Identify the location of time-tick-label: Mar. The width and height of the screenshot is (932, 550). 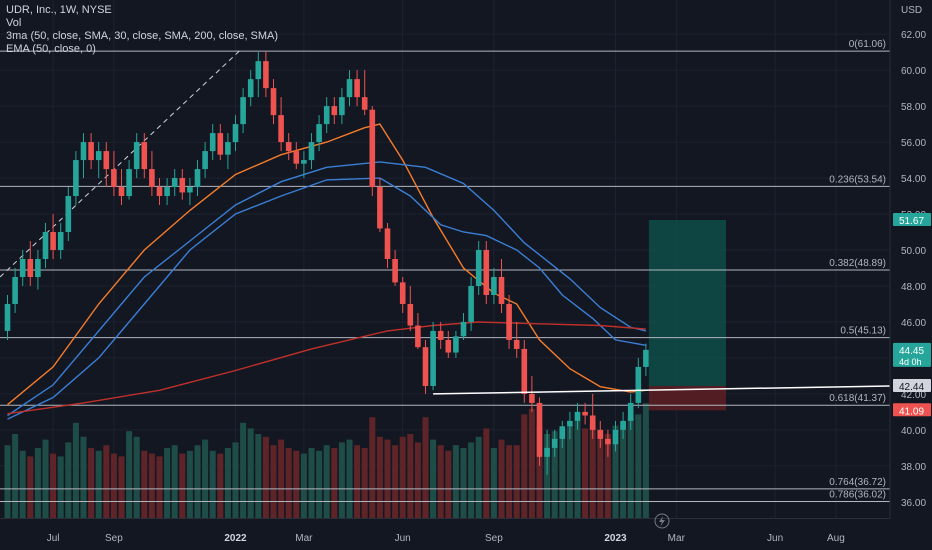
(677, 538).